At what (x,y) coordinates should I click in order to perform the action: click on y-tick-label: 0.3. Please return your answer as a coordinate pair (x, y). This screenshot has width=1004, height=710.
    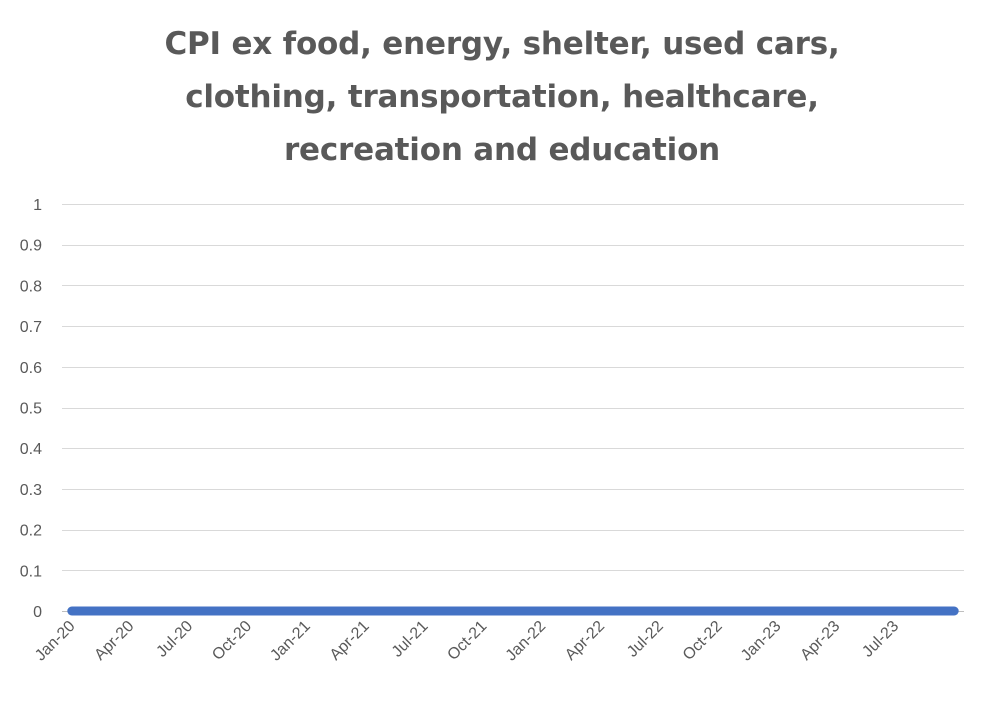
    Looking at the image, I should click on (31, 490).